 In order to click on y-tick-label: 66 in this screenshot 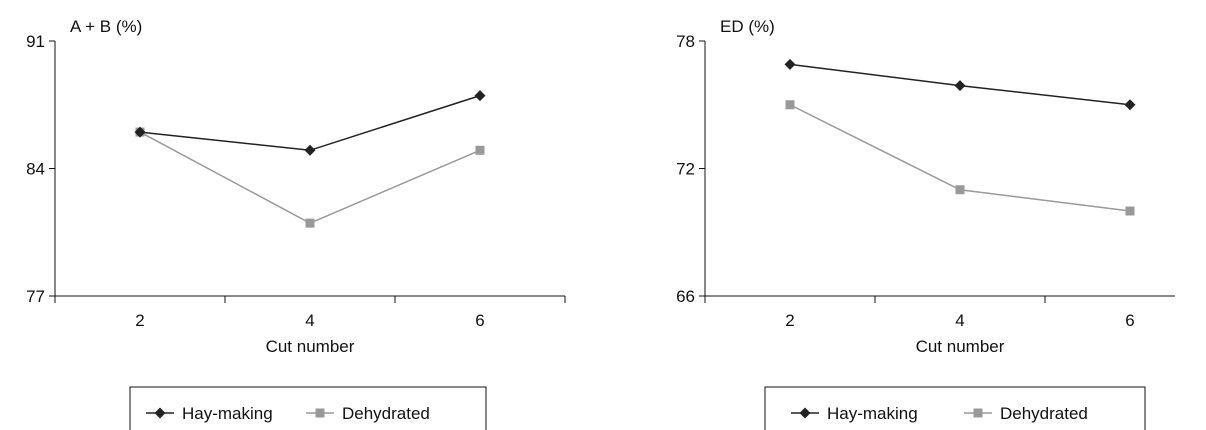, I will do `click(685, 296)`.